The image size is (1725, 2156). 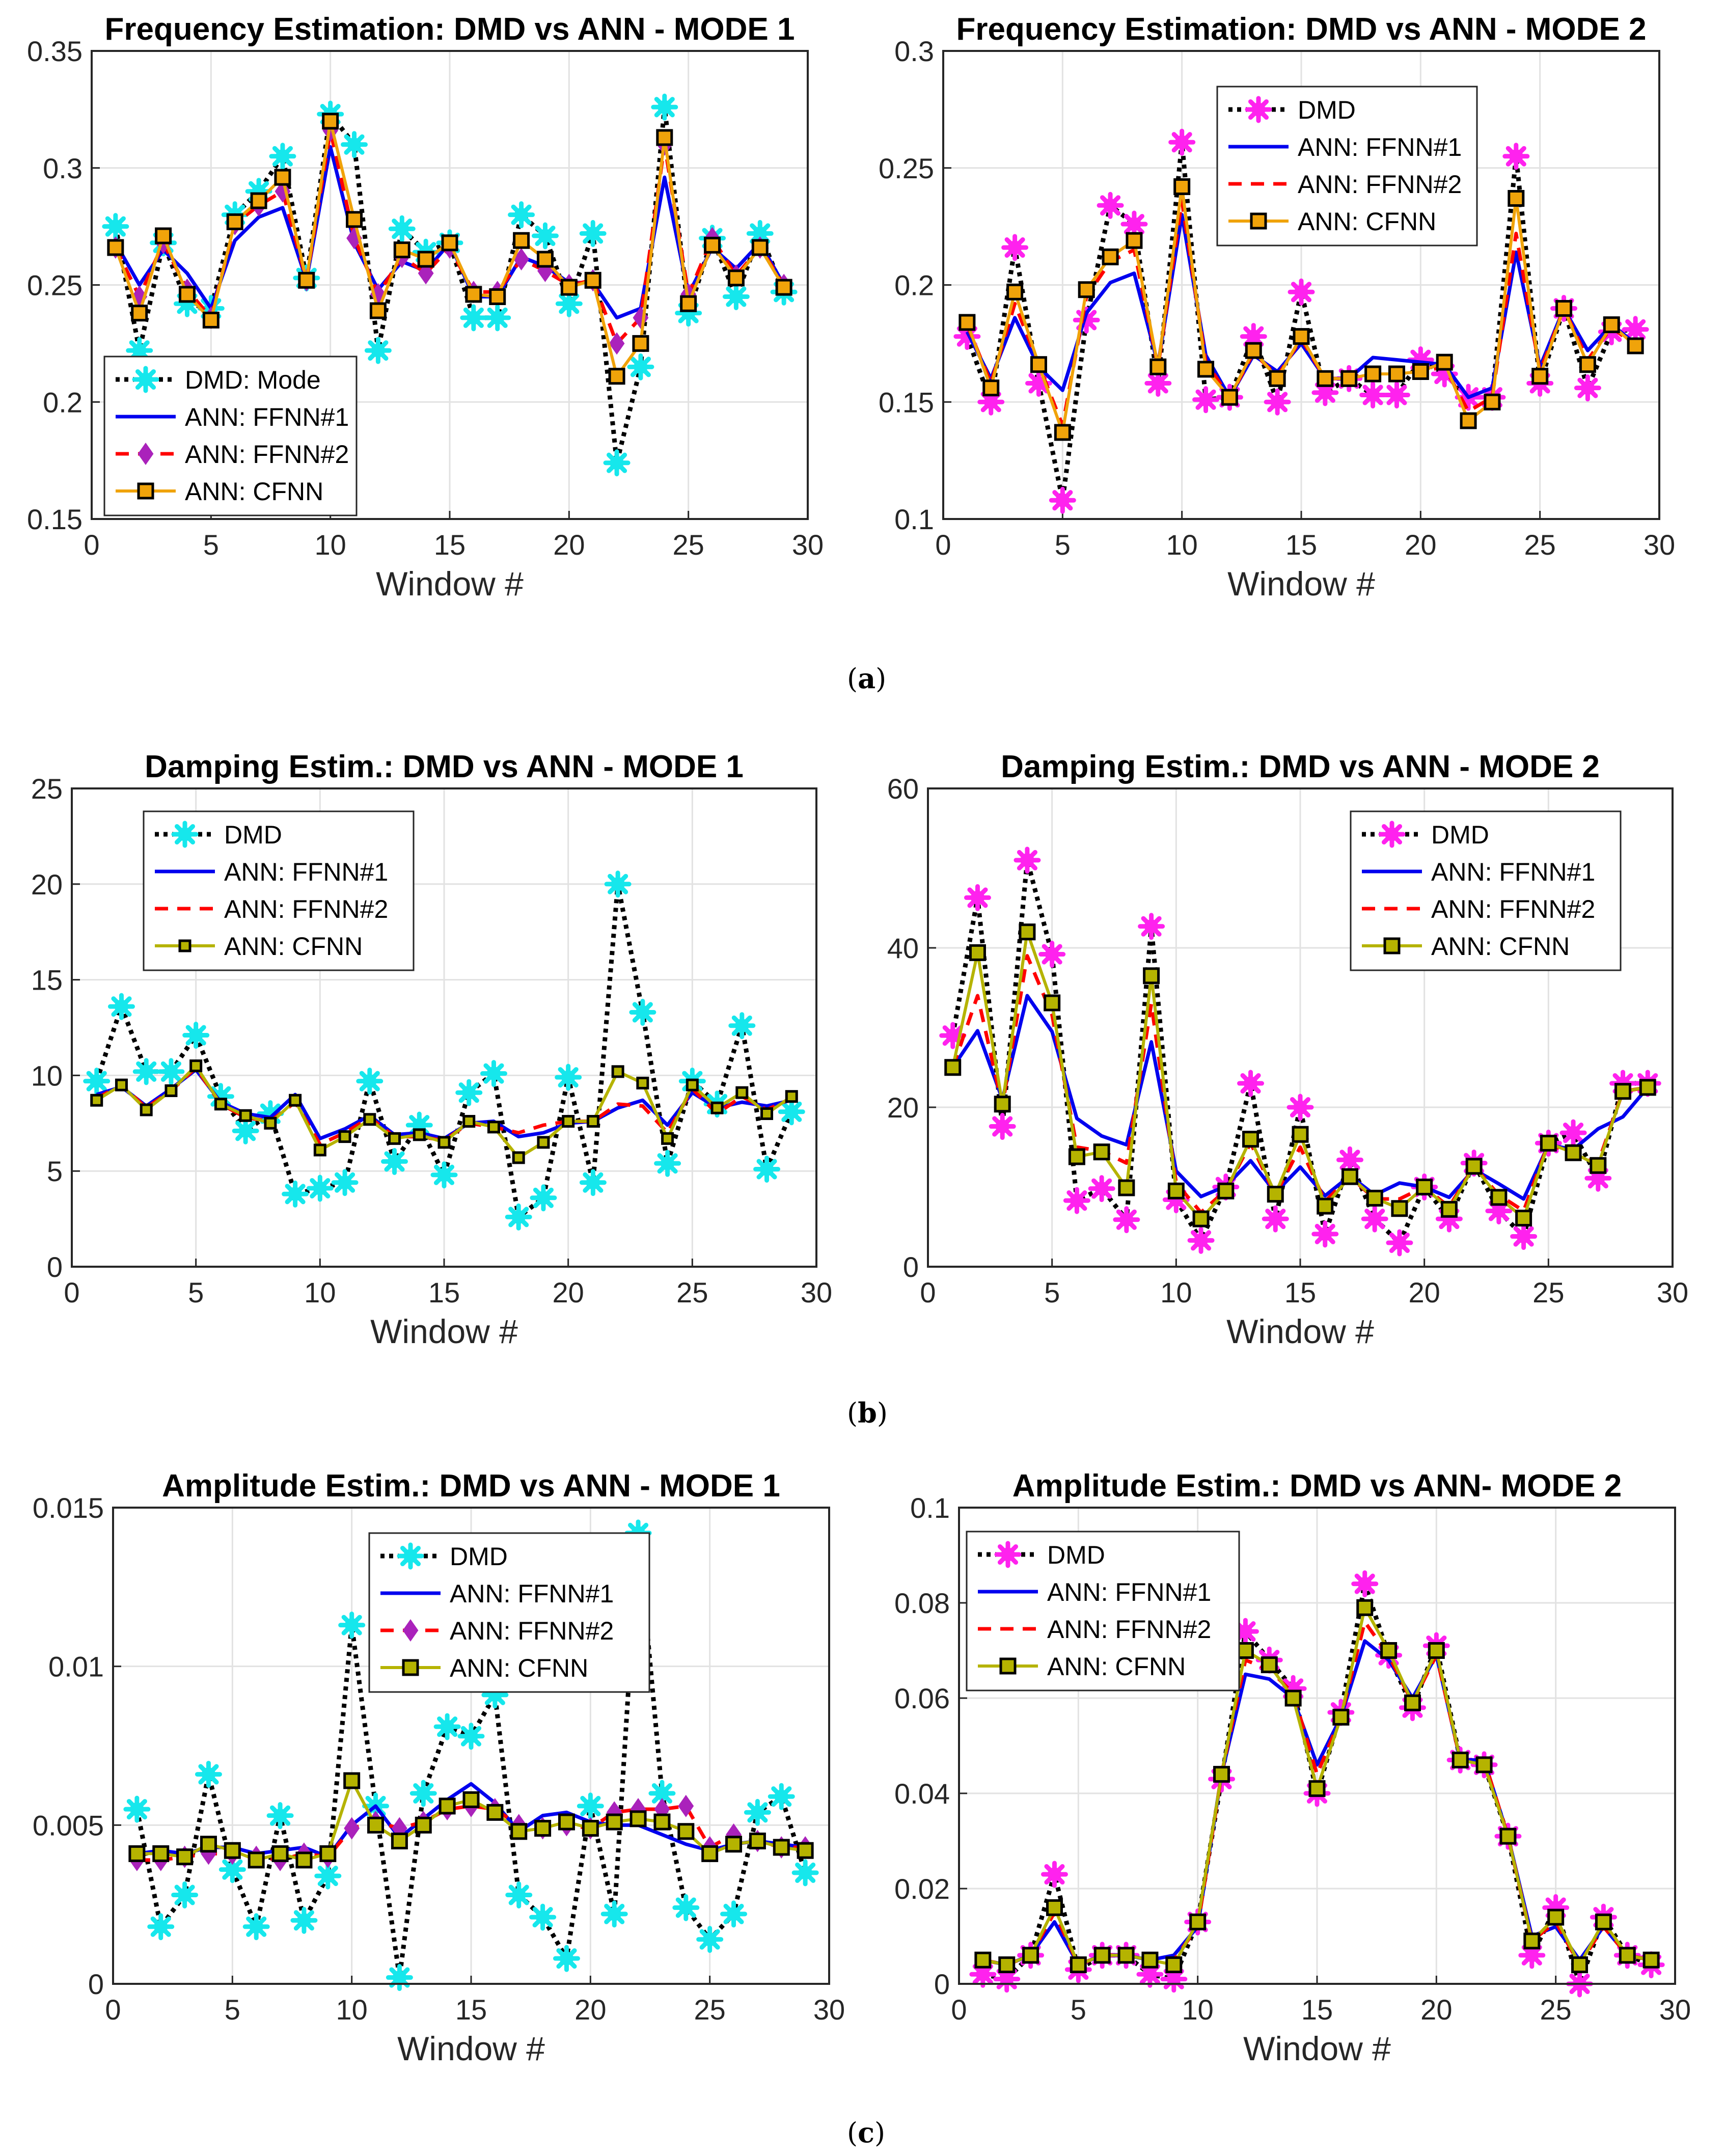 I want to click on y-tick-label: 0.3, so click(x=914, y=51).